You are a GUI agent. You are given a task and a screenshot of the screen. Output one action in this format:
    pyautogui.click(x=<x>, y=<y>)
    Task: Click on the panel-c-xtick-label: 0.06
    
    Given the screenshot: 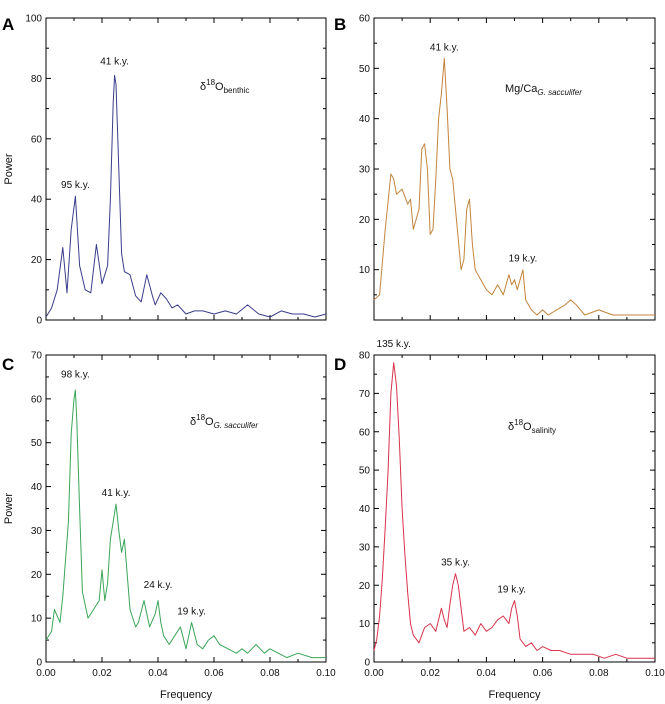 What is the action you would take?
    pyautogui.click(x=214, y=673)
    